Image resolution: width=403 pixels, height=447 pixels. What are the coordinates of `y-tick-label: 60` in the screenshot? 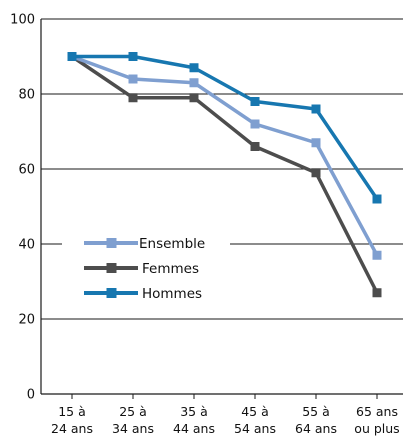 It's located at (26, 170).